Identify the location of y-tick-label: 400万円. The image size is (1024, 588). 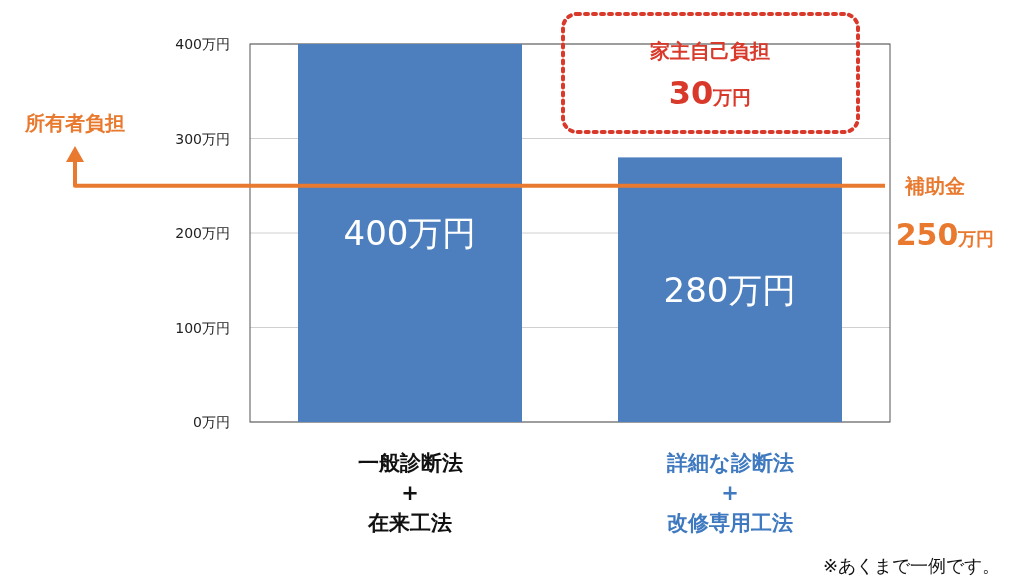
(202, 44).